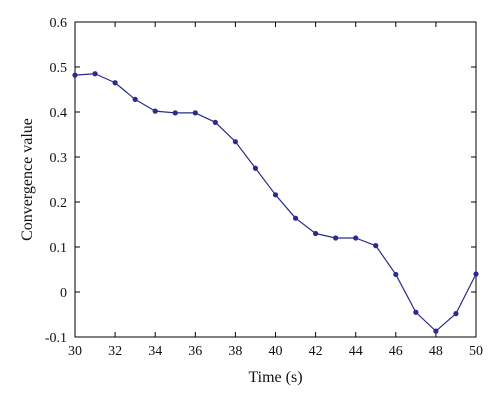 This screenshot has height=403, width=500. I want to click on x-tick-label: 40, so click(276, 351).